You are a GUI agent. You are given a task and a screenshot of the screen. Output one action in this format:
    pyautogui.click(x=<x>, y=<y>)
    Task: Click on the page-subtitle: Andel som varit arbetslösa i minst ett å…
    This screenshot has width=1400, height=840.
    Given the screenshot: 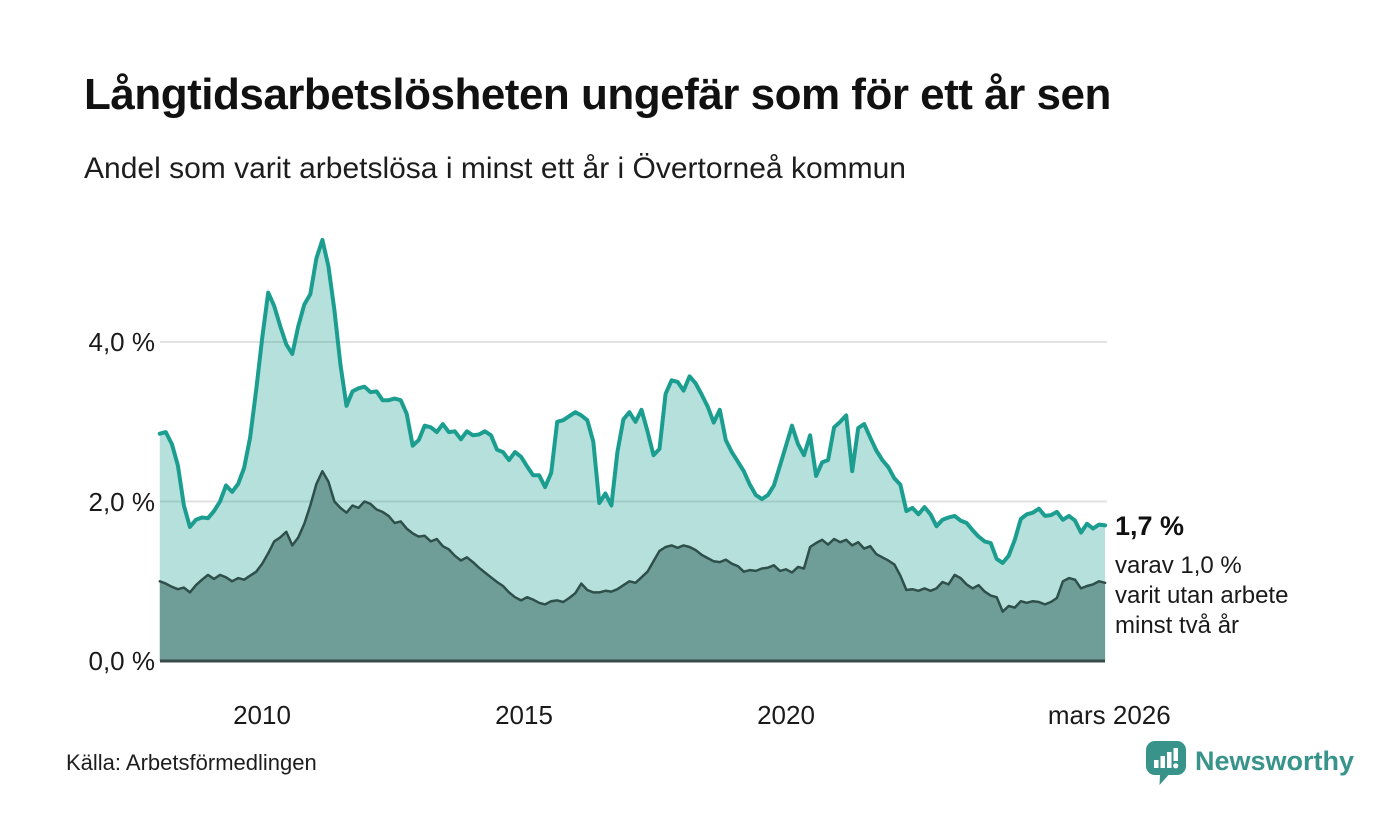 What is the action you would take?
    pyautogui.click(x=495, y=168)
    